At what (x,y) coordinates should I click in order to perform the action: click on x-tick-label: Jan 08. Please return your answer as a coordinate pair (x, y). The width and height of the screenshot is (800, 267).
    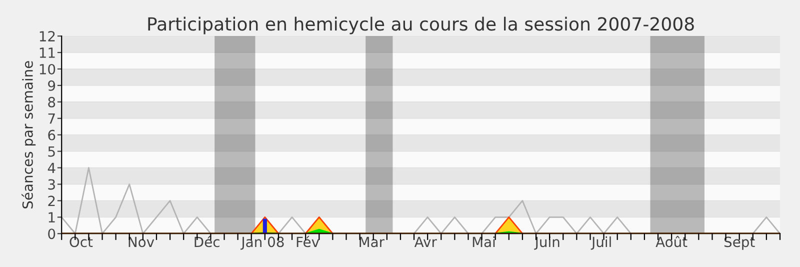
    Looking at the image, I should click on (262, 243).